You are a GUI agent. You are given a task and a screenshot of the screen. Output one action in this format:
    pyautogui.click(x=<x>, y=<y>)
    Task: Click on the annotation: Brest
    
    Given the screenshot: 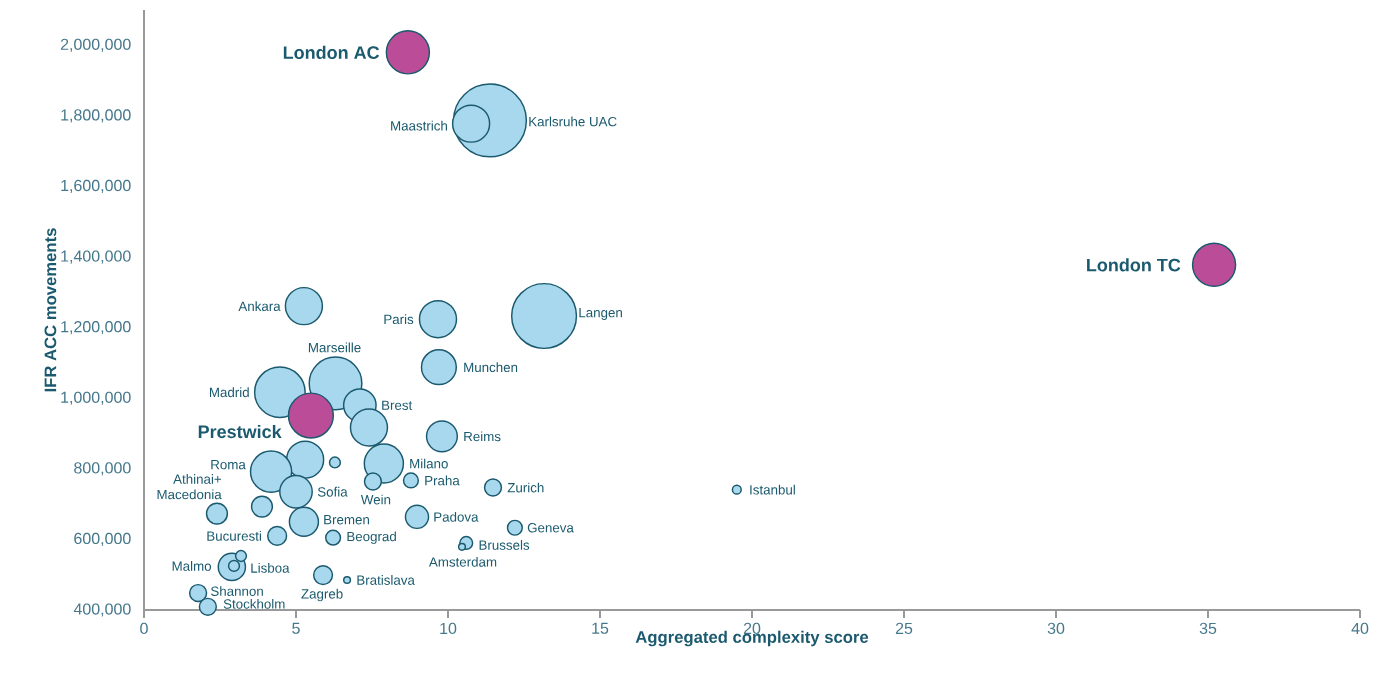 What is the action you would take?
    pyautogui.click(x=397, y=405)
    